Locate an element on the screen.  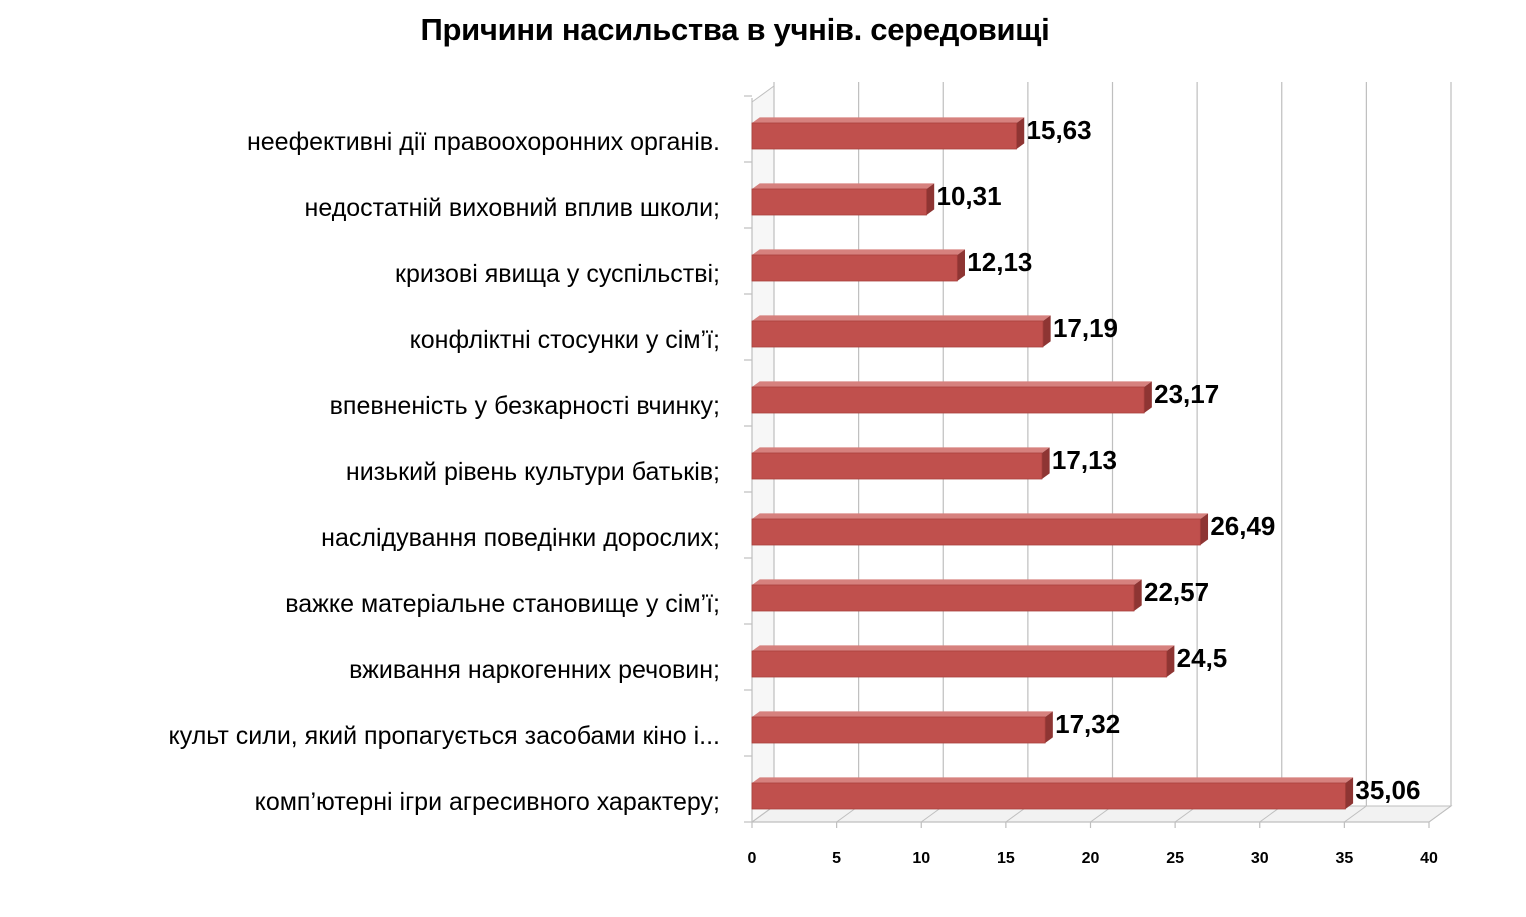
category-label: кризові явища у суспільстві; is located at coordinates (557, 274).